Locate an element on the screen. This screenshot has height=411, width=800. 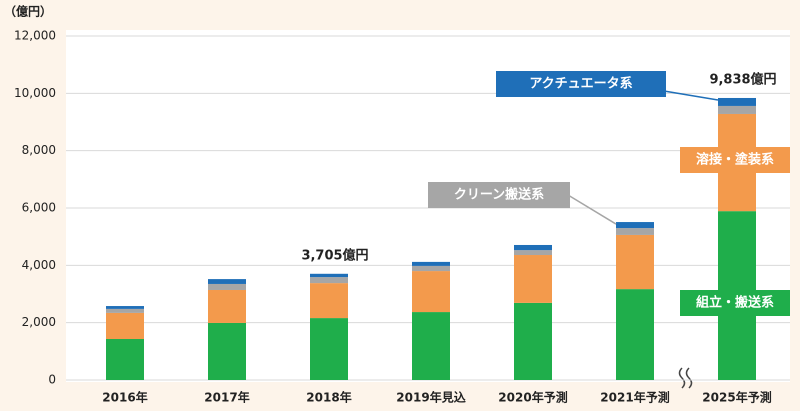
x-tick-label: 2019年見込 is located at coordinates (430, 397).